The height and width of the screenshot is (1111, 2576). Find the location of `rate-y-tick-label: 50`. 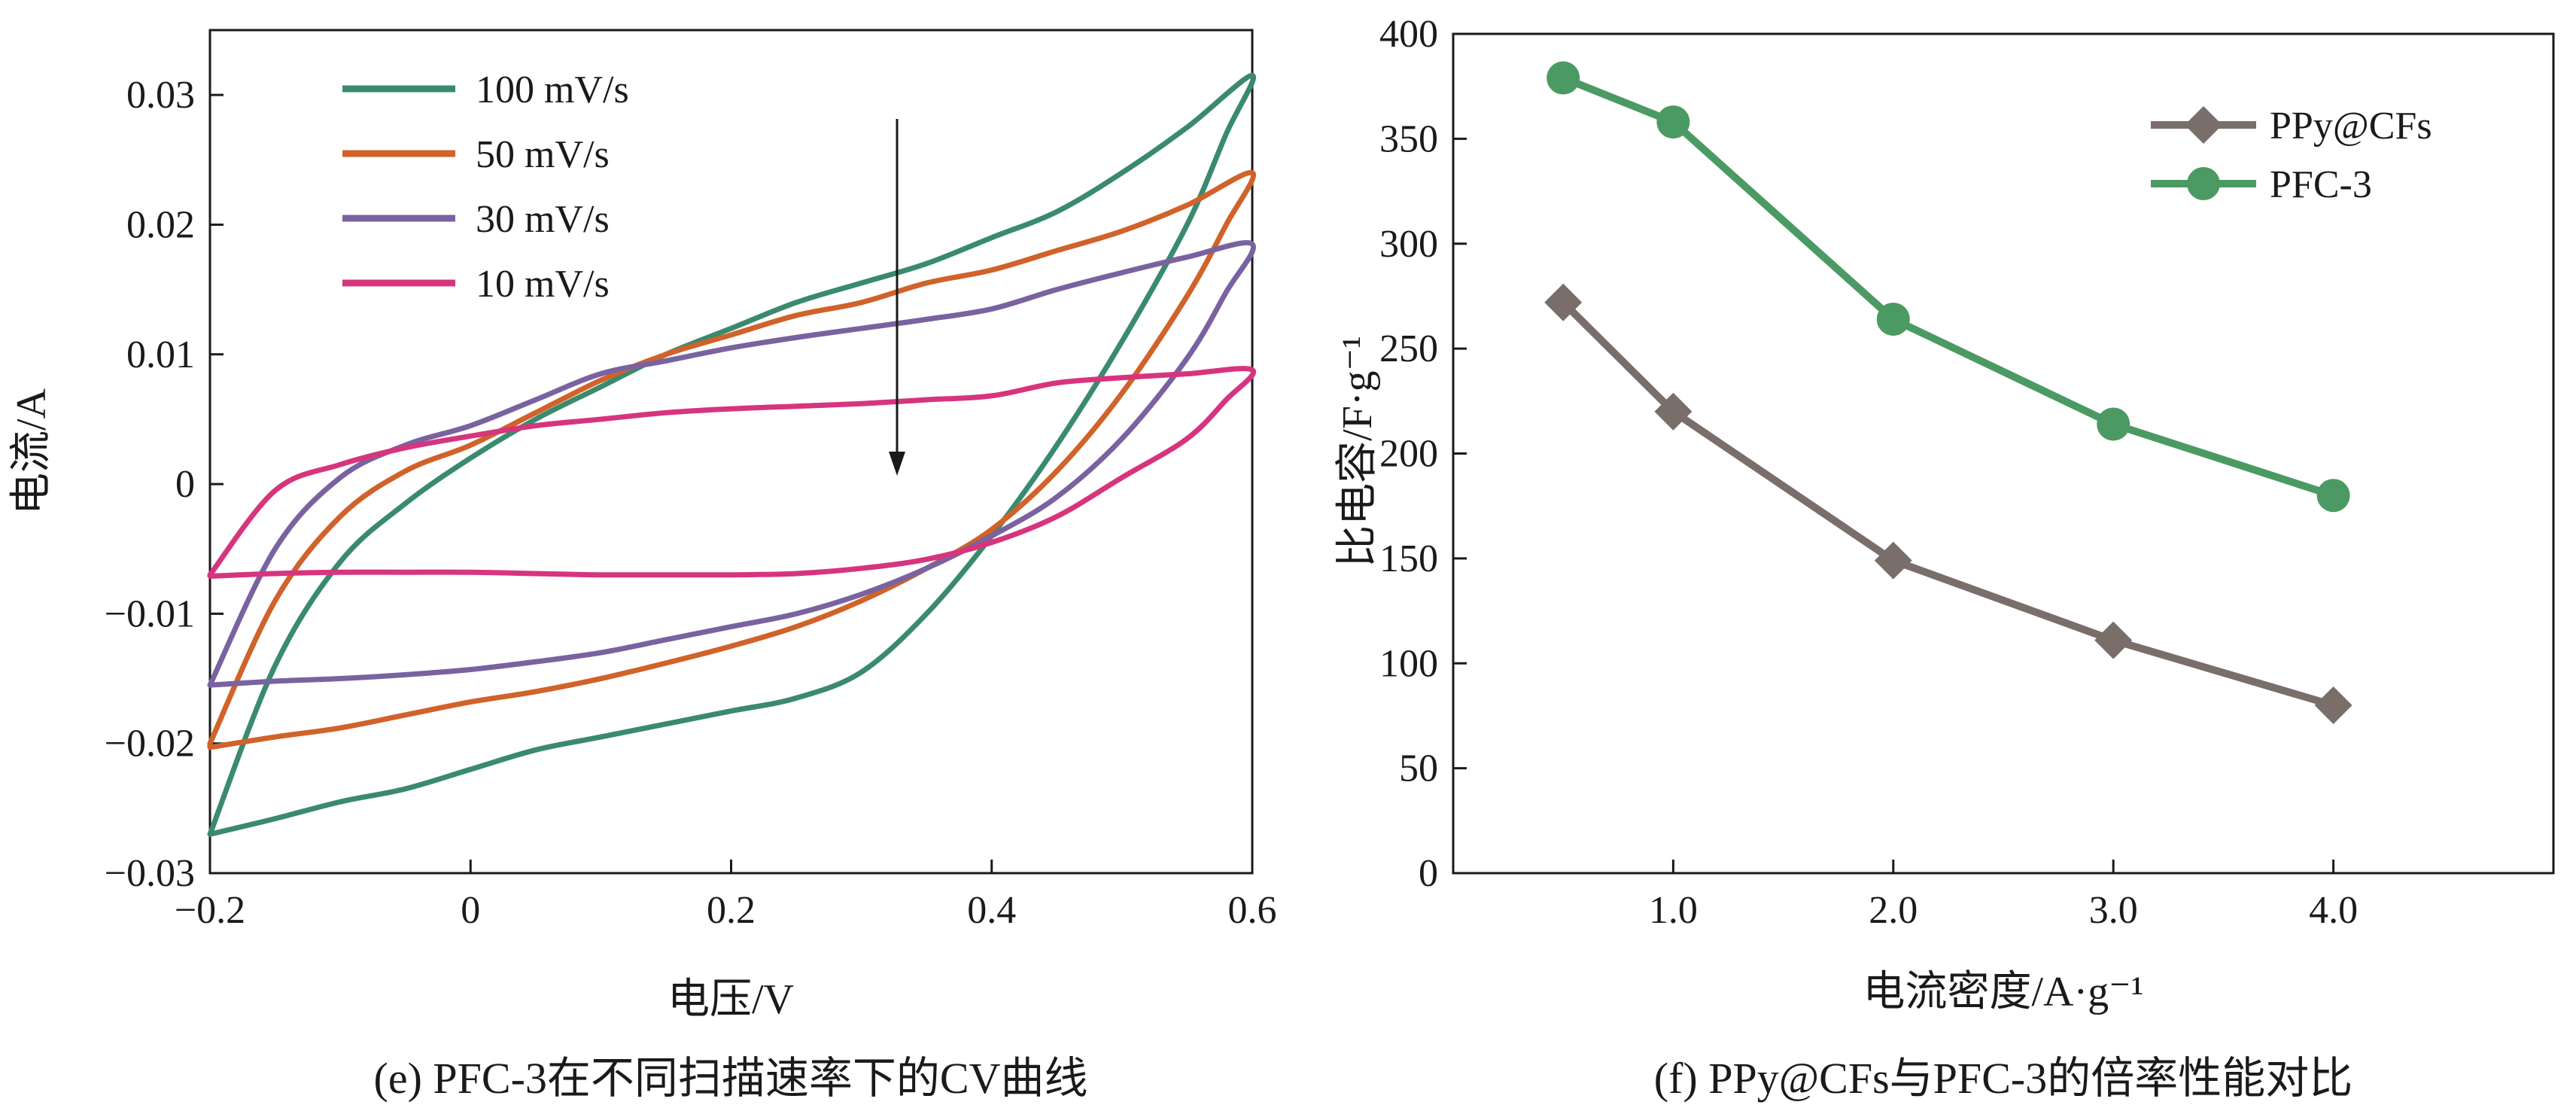

rate-y-tick-label: 50 is located at coordinates (1418, 768).